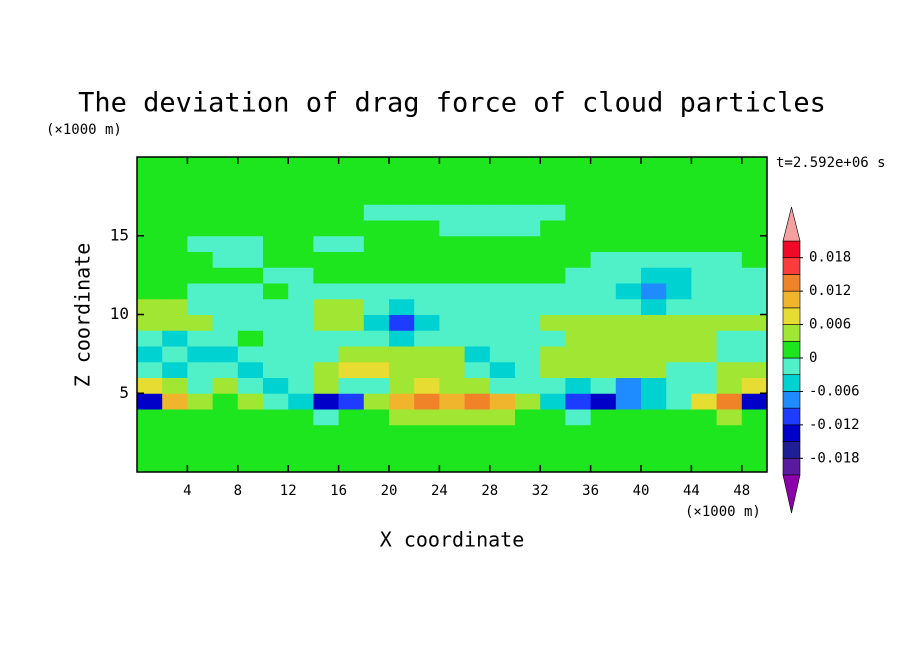  Describe the element at coordinates (830, 325) in the screenshot. I see `colorbar-tick-label: 0.006` at that location.